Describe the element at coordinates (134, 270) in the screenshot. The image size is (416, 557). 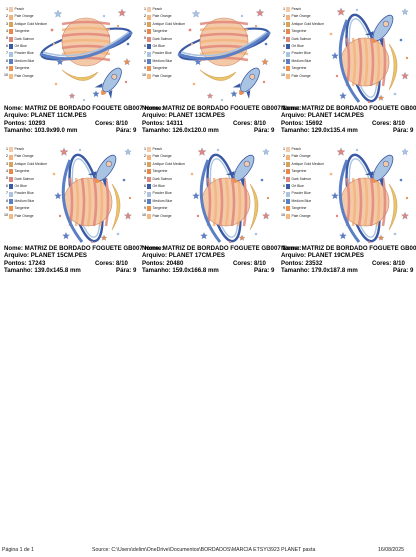
I see `stops-value: 9` at that location.